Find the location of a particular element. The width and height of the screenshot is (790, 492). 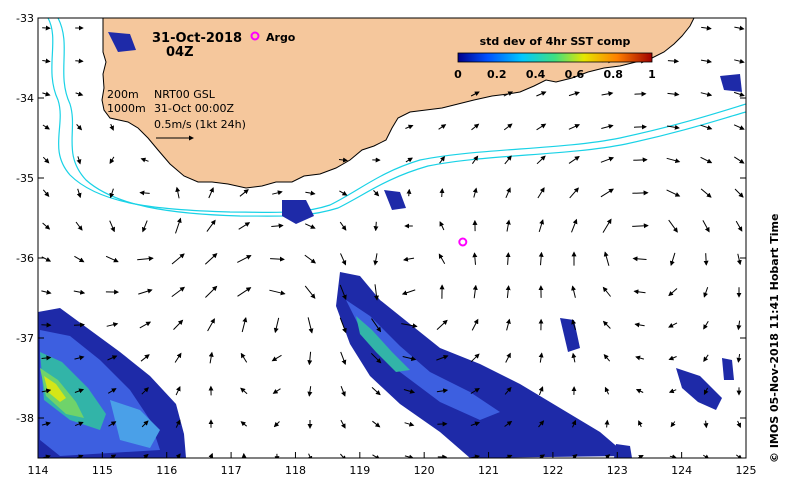

argo-legend: Argo is located at coordinates (273, 37).